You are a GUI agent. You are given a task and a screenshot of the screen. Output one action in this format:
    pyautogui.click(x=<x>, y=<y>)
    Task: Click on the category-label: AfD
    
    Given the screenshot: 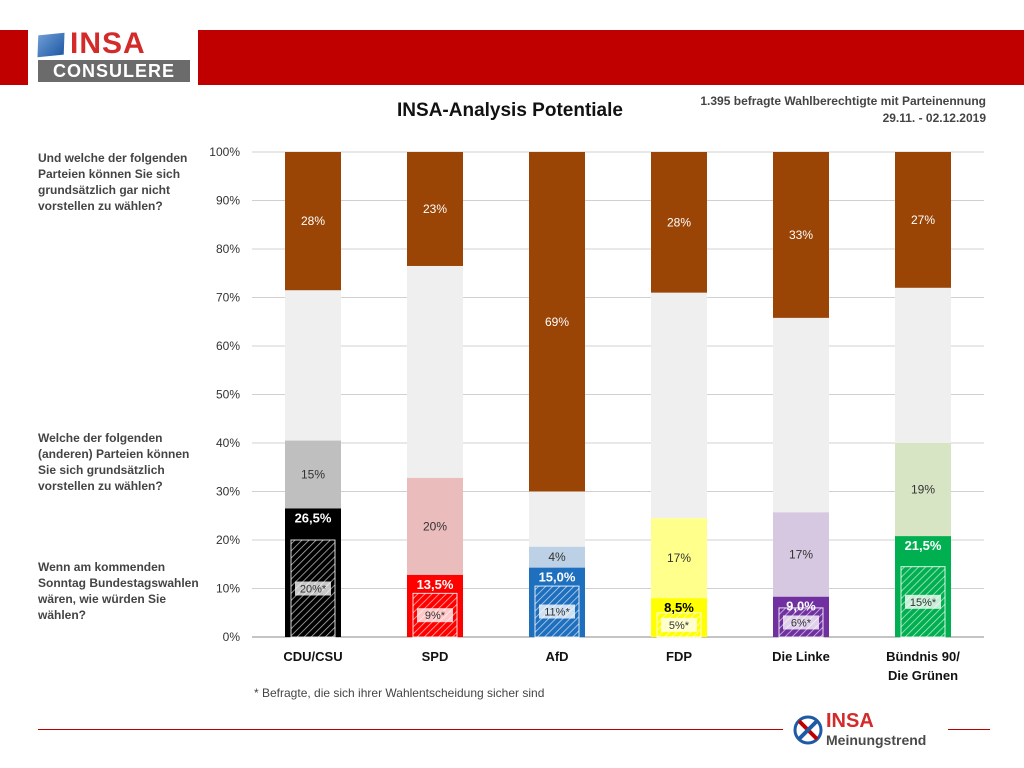 What is the action you would take?
    pyautogui.click(x=556, y=656)
    